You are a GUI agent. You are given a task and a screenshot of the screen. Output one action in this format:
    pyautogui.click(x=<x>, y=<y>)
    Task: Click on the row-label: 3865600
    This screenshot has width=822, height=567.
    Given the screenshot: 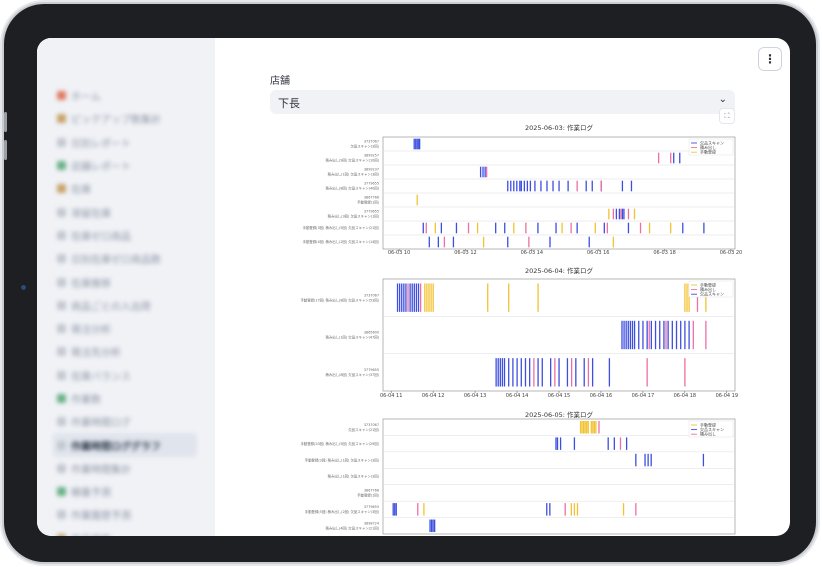 What is the action you would take?
    pyautogui.click(x=371, y=333)
    